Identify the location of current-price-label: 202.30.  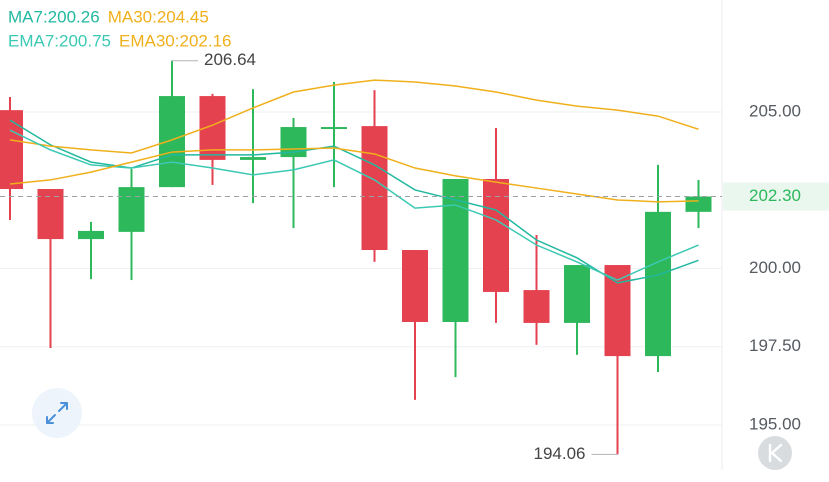
(775, 195).